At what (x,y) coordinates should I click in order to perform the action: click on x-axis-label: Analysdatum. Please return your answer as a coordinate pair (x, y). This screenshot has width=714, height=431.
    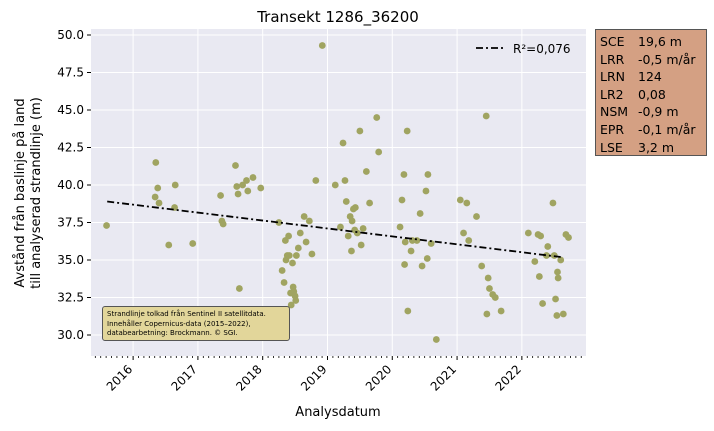
    Looking at the image, I should click on (337, 412).